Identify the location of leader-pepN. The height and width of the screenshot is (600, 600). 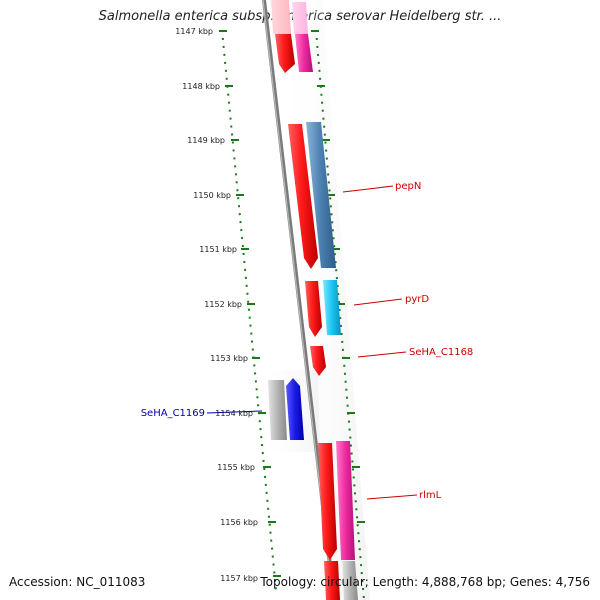
(368, 189).